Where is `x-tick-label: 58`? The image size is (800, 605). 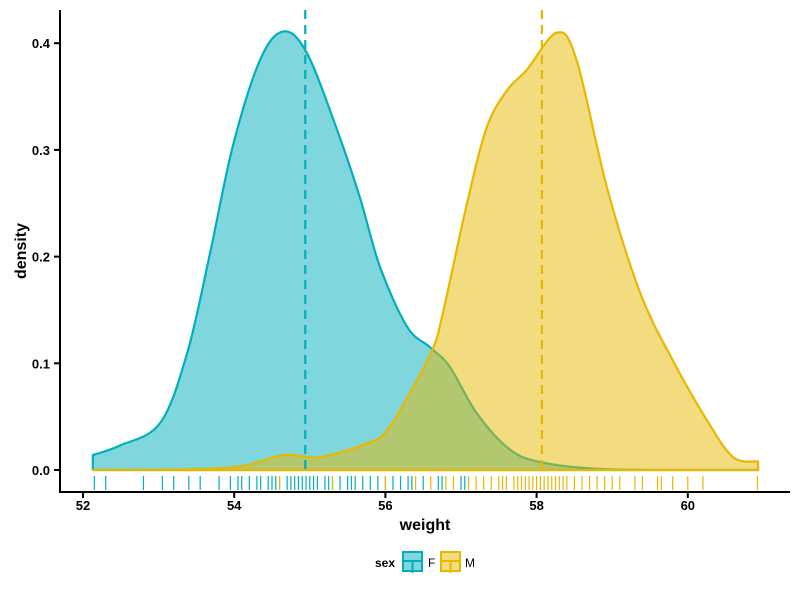
x-tick-label: 58 is located at coordinates (536, 505).